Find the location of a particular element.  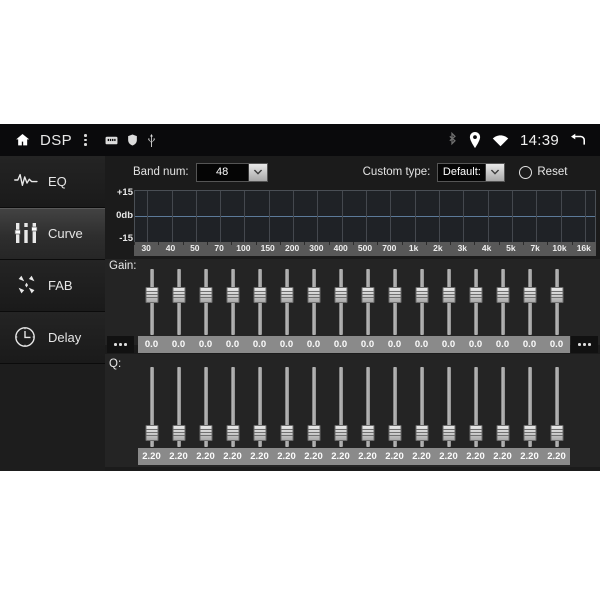

sidebar-item-delay: Delay is located at coordinates (52, 338).